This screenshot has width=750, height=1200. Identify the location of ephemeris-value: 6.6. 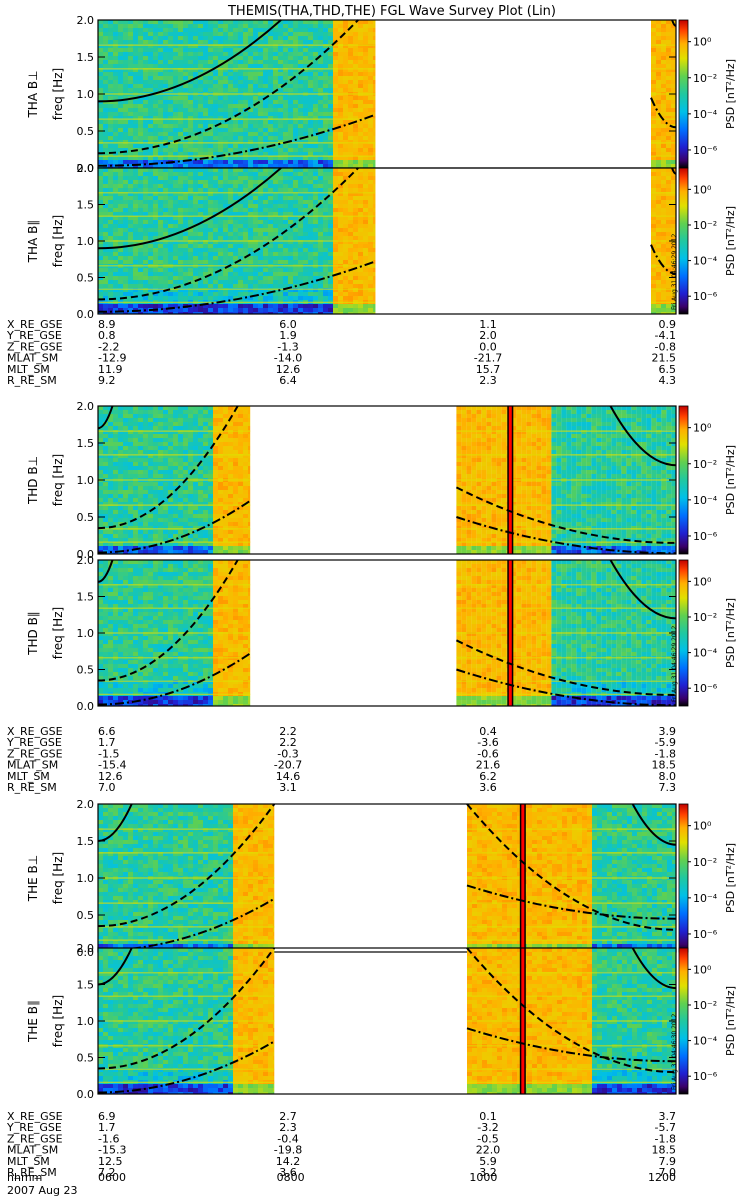
(107, 731).